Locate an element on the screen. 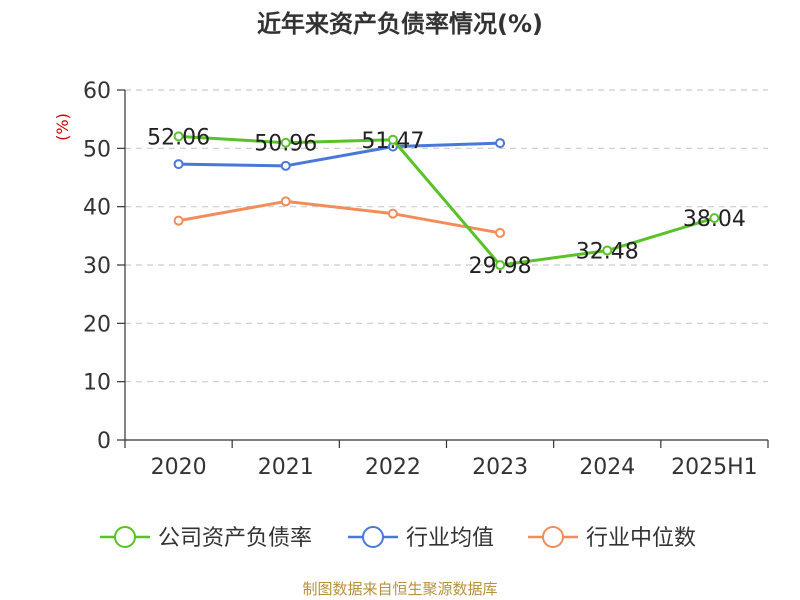 The height and width of the screenshot is (600, 800). data-label: 52.06 is located at coordinates (178, 137).